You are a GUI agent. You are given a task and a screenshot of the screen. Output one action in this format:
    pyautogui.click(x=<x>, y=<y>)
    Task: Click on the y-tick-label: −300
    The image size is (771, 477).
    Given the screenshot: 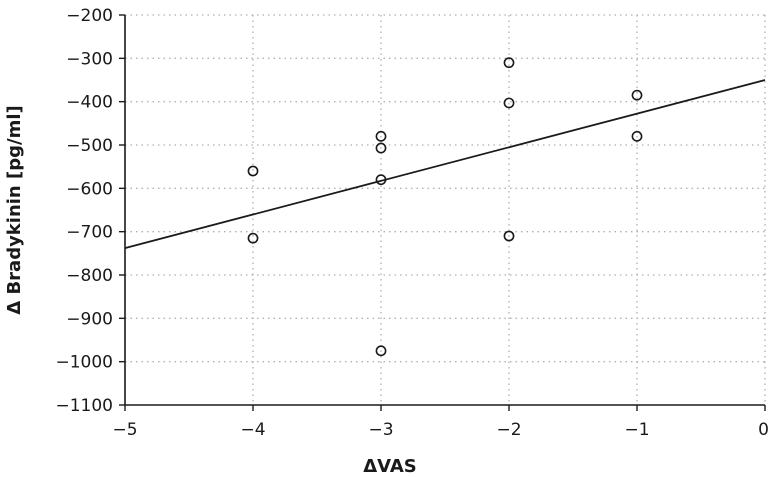 What is the action you would take?
    pyautogui.click(x=89, y=59)
    